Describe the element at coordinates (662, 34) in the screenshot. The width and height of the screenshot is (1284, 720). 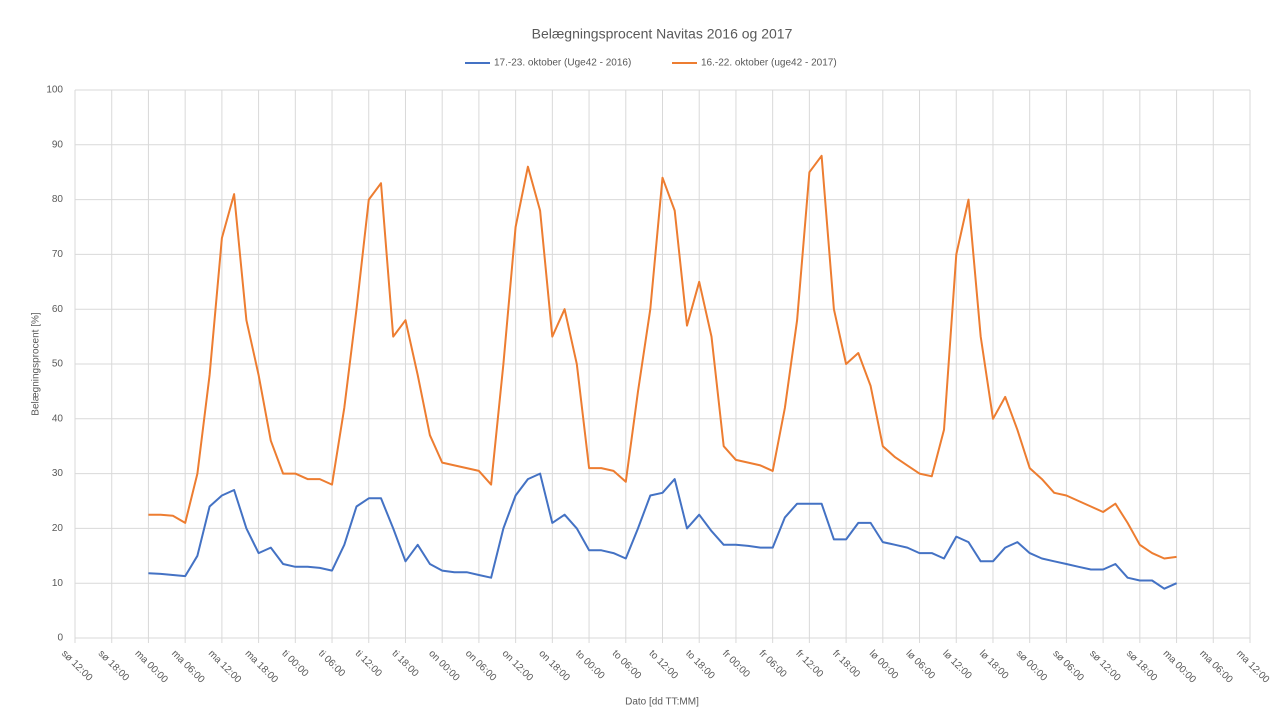
I see `chart-title: Belægningsprocent Navitas 2016 og 2017` at that location.